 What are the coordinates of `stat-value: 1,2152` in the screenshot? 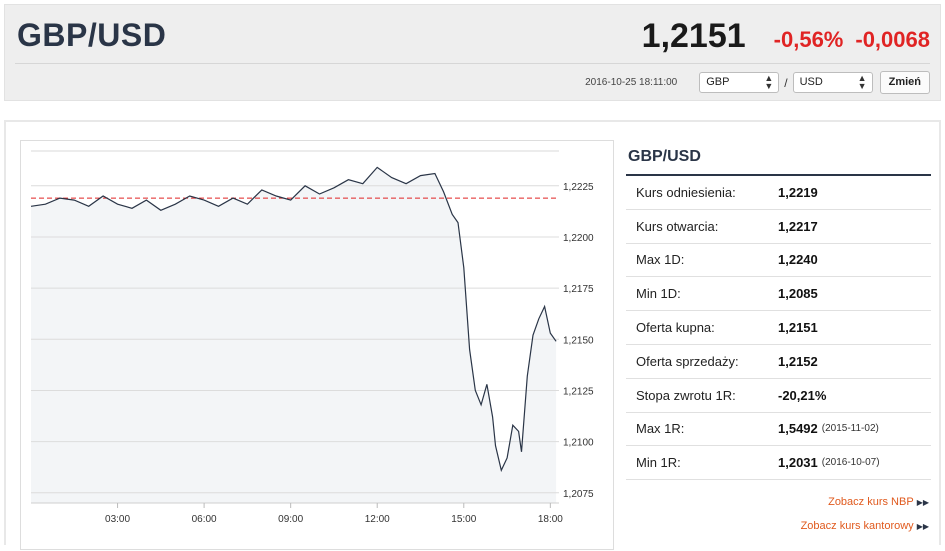 It's located at (798, 361).